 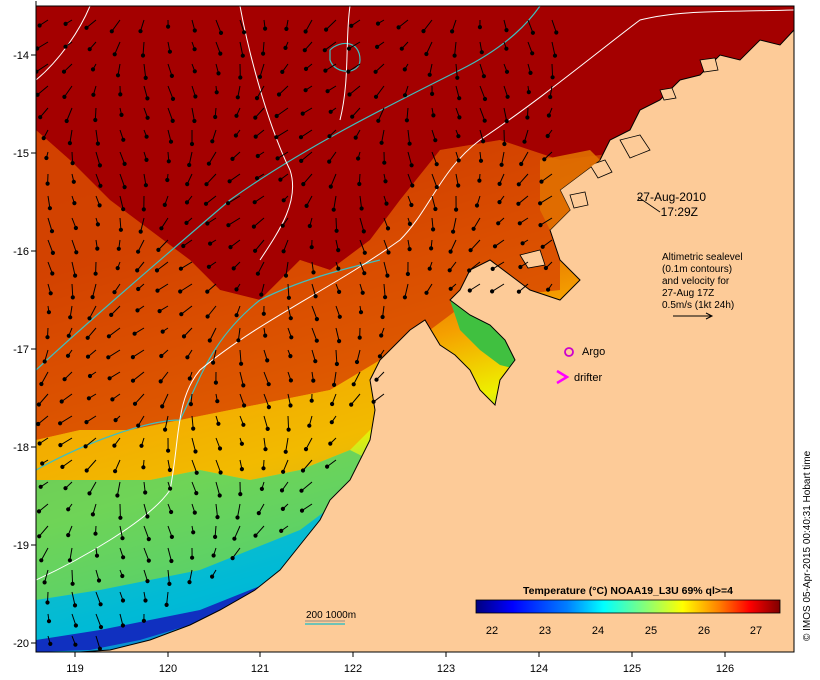 What do you see at coordinates (545, 631) in the screenshot?
I see `colorbar-tick: 23` at bounding box center [545, 631].